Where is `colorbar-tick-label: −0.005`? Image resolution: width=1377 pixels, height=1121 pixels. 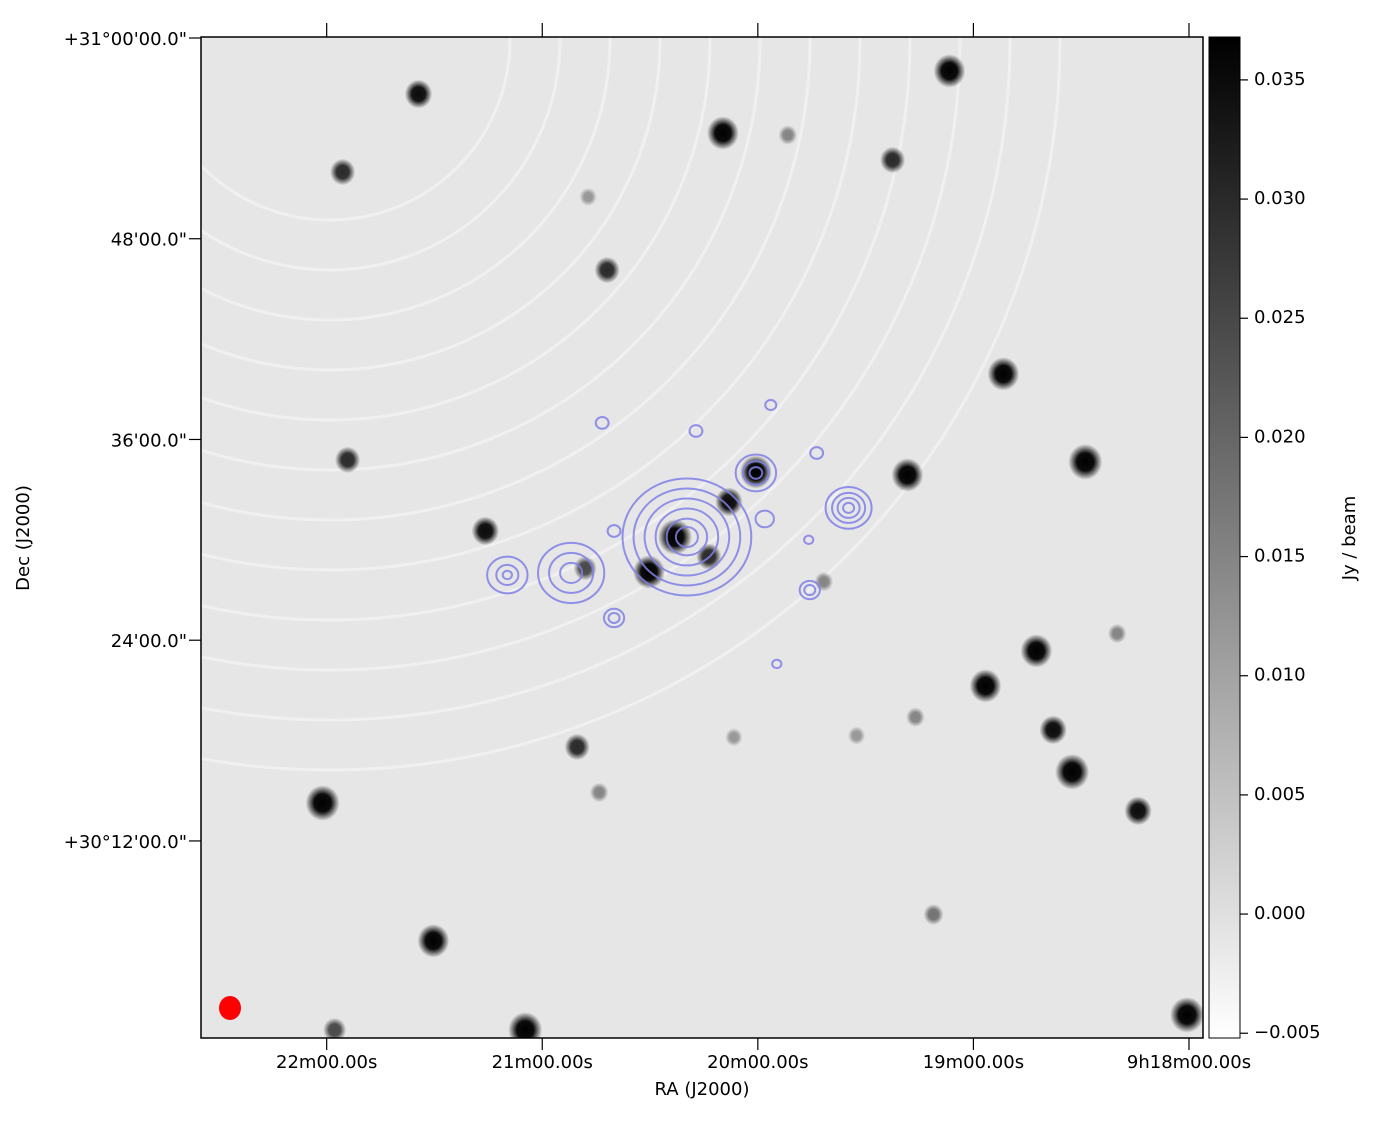
colorbar-tick-label: −0.005 is located at coordinates (1287, 1032).